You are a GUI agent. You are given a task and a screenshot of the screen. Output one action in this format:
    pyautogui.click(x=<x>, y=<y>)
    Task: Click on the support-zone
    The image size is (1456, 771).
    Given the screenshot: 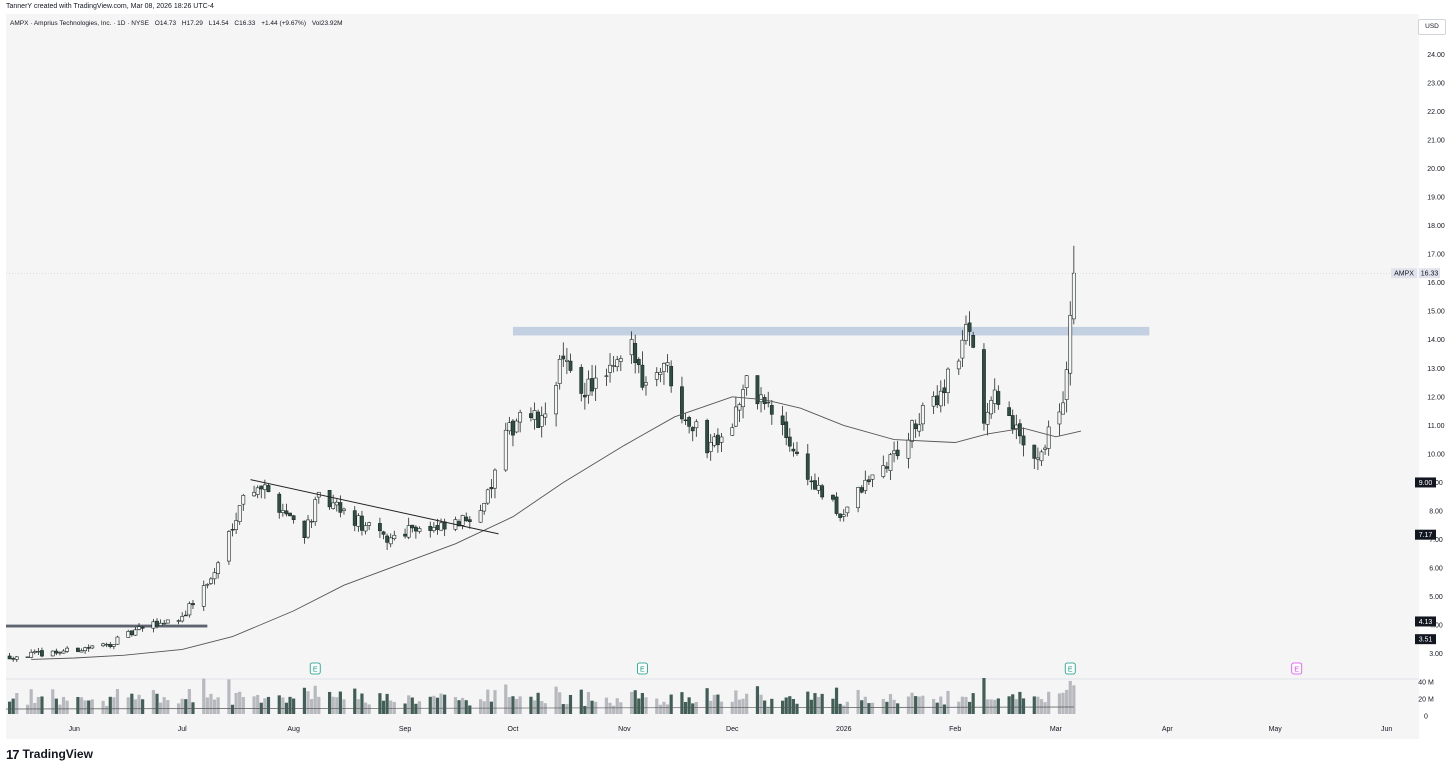 What is the action you would take?
    pyautogui.click(x=107, y=626)
    